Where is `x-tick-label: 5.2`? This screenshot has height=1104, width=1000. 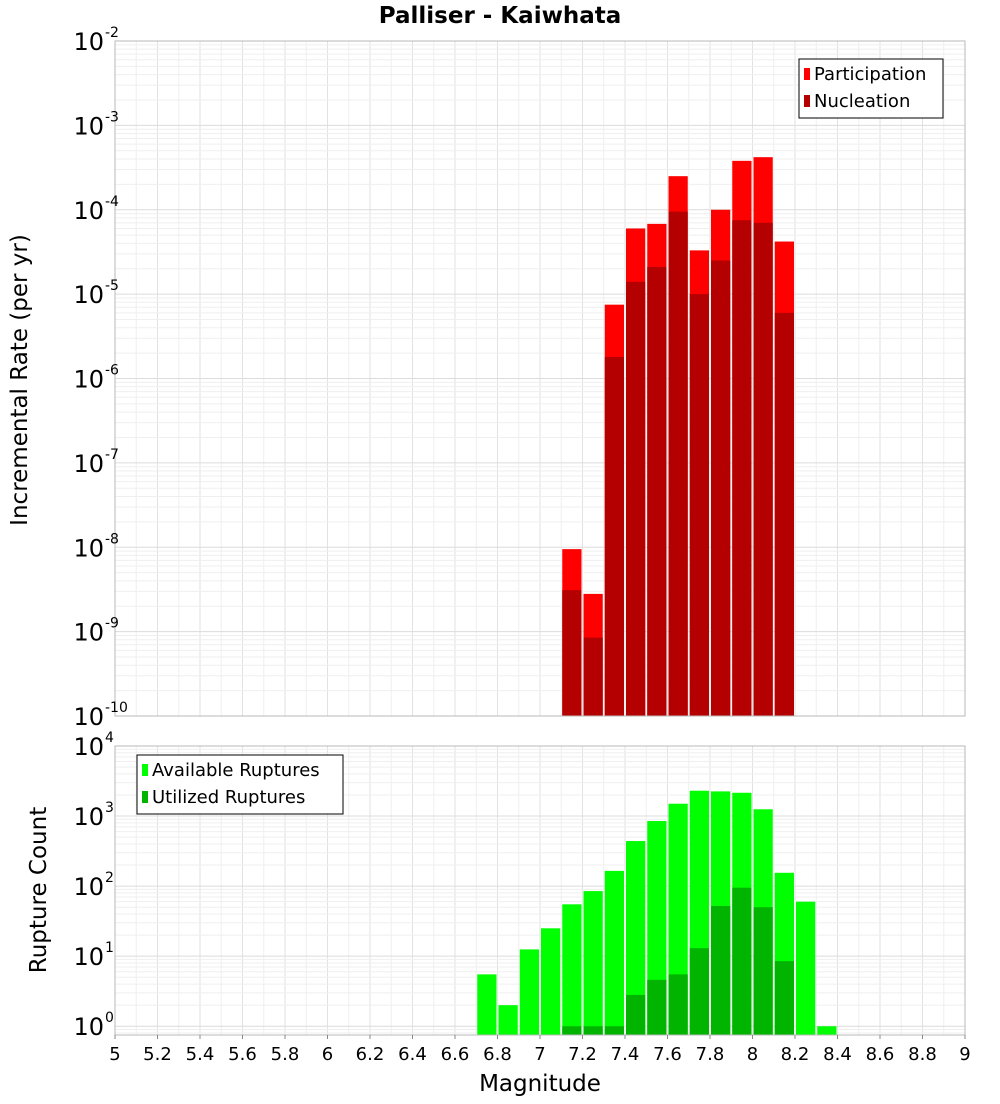
x-tick-label: 5.2 is located at coordinates (157, 1054).